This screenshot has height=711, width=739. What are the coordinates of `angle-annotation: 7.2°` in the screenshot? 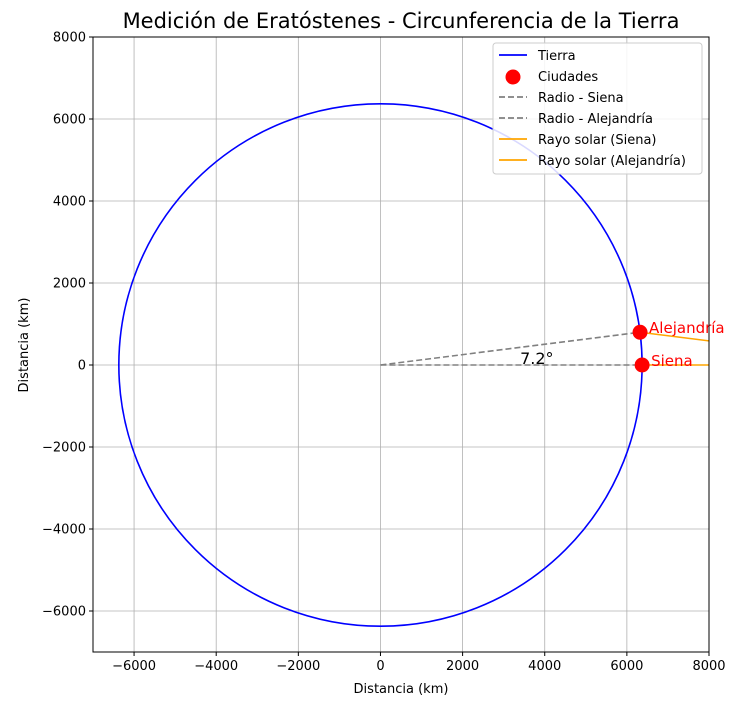 It's located at (536, 358).